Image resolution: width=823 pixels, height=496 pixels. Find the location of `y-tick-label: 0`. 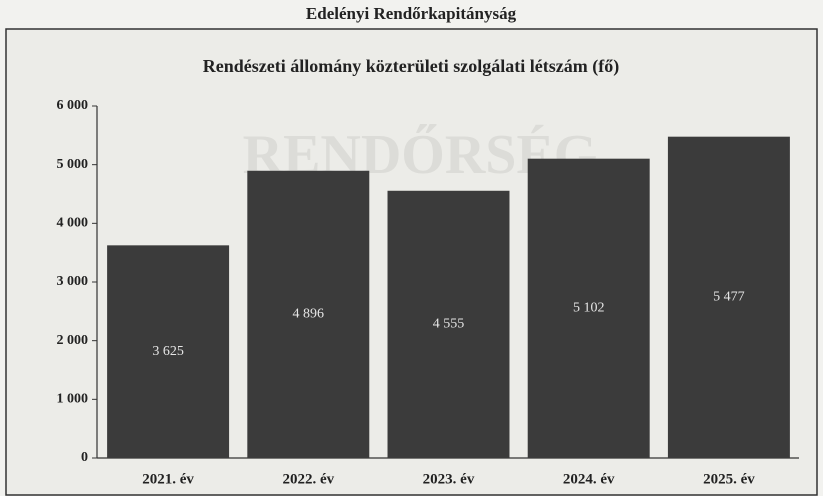

y-tick-label: 0 is located at coordinates (84, 457).